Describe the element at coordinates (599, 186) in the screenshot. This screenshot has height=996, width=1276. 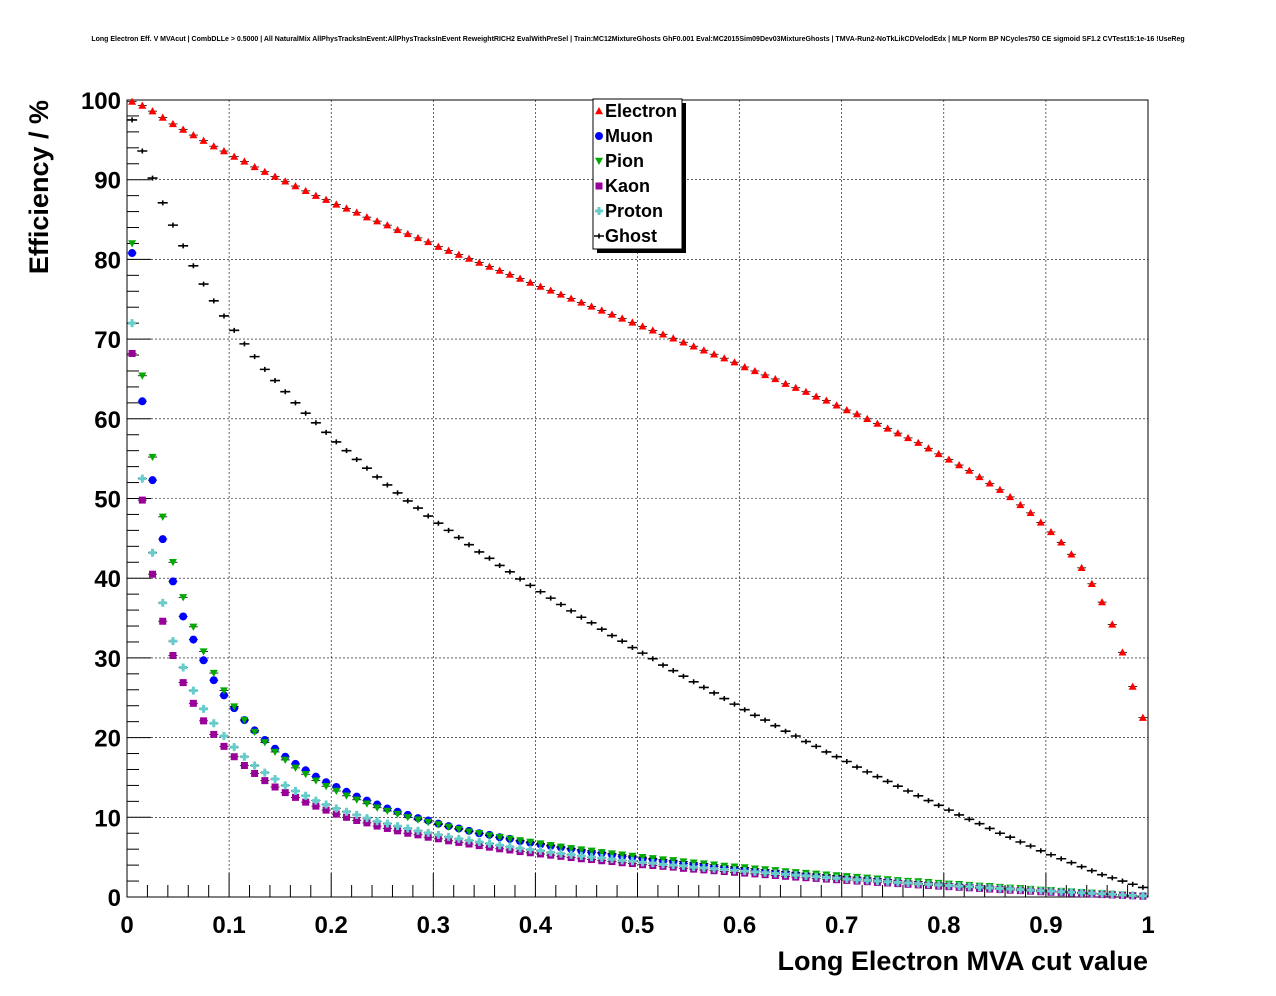
I see `legend-marker-kaon` at that location.